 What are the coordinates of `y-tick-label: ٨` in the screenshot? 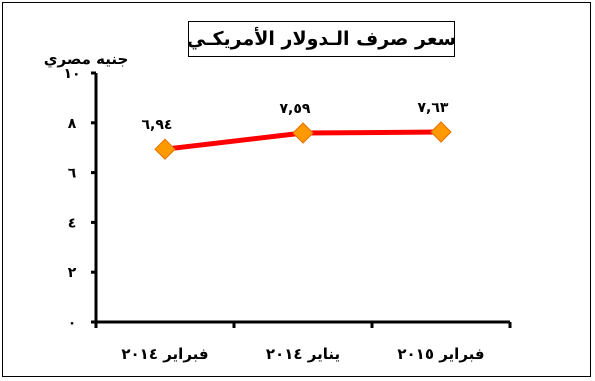 It's located at (72, 124).